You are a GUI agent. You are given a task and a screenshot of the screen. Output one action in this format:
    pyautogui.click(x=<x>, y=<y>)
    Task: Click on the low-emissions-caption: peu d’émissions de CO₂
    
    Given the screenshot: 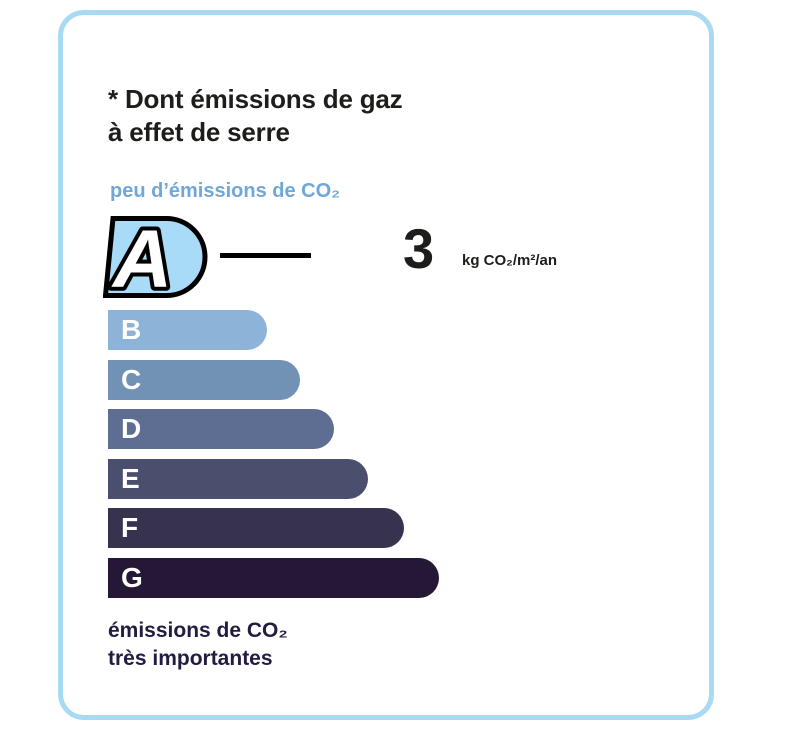 What is the action you would take?
    pyautogui.click(x=225, y=191)
    